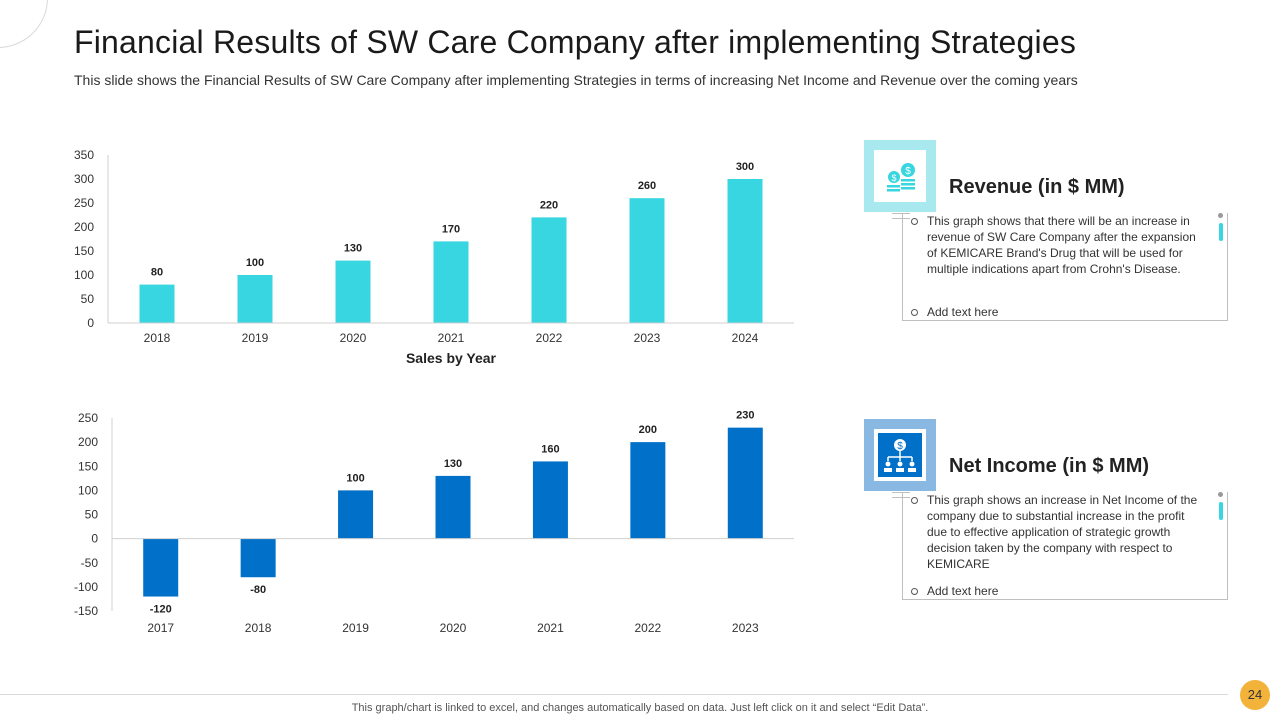 This screenshot has height=720, width=1280. Describe the element at coordinates (84, 179) in the screenshot. I see `y-tick-label: 300` at that location.